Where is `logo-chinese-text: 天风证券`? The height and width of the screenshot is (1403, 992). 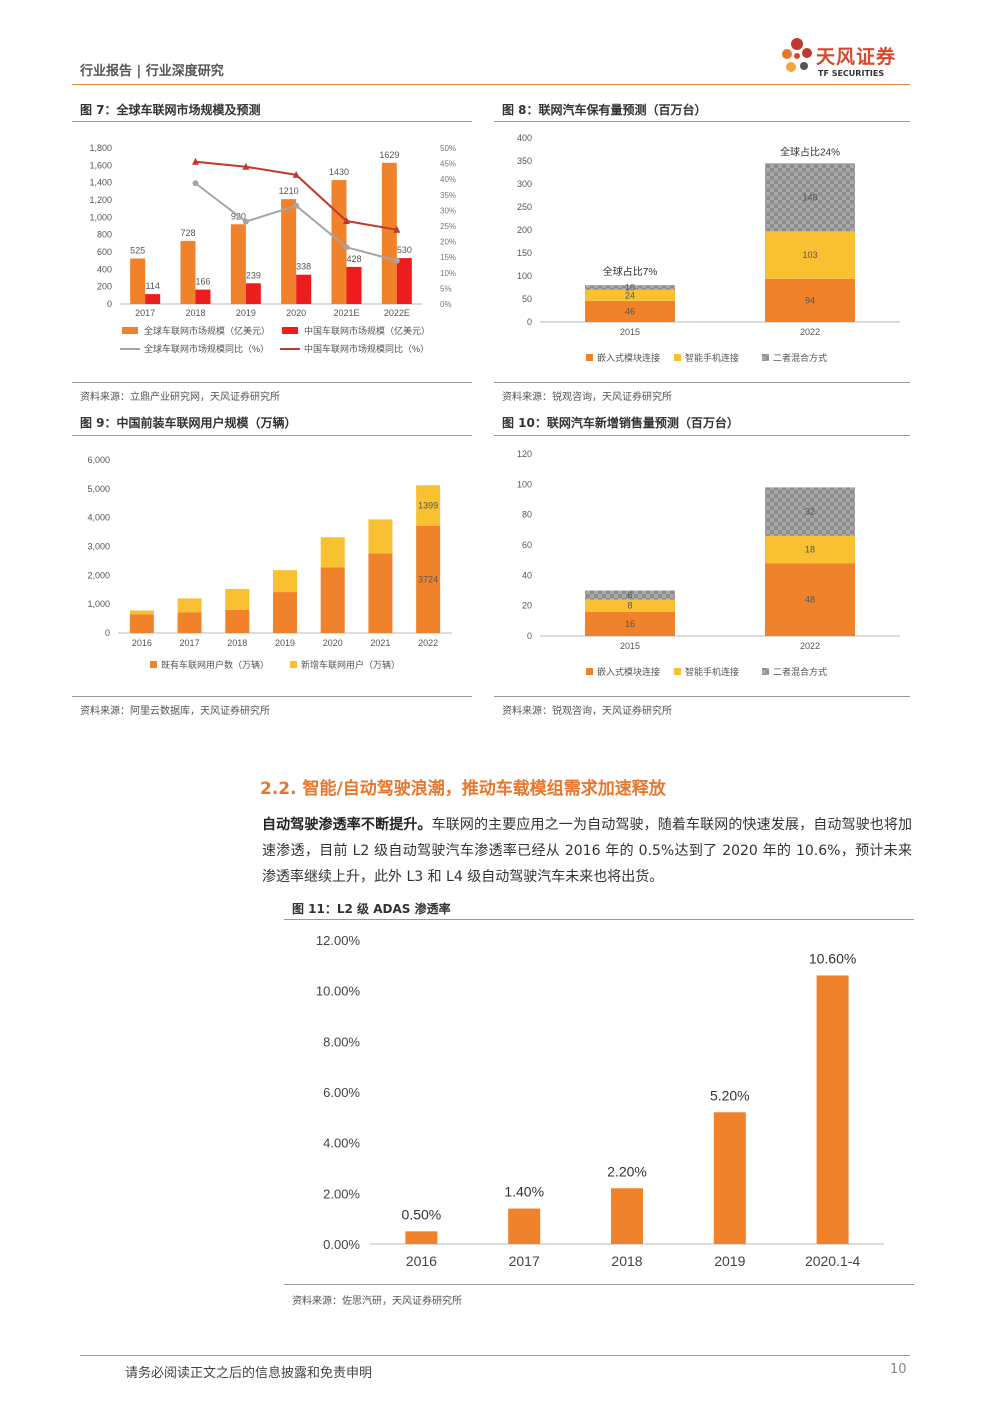
logo-chinese-text: 天风证券 is located at coordinates (856, 57).